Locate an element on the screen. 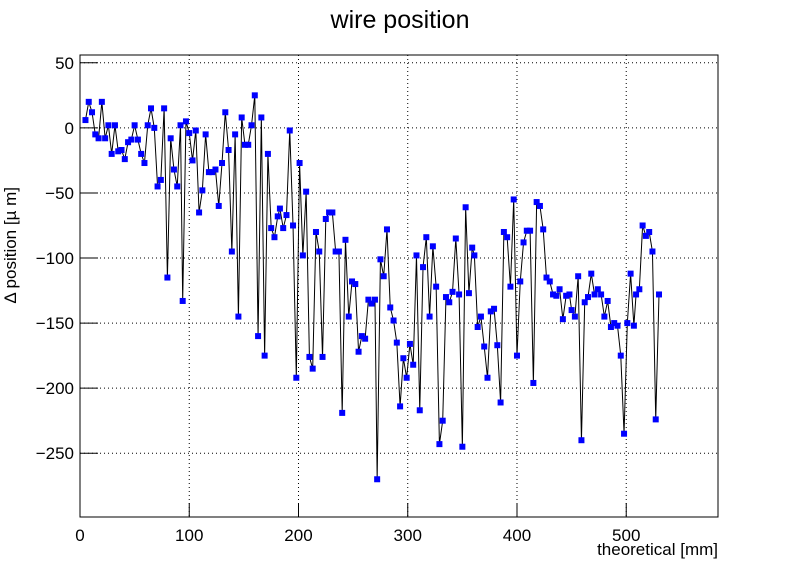  x-tick-label: 400 is located at coordinates (517, 535).